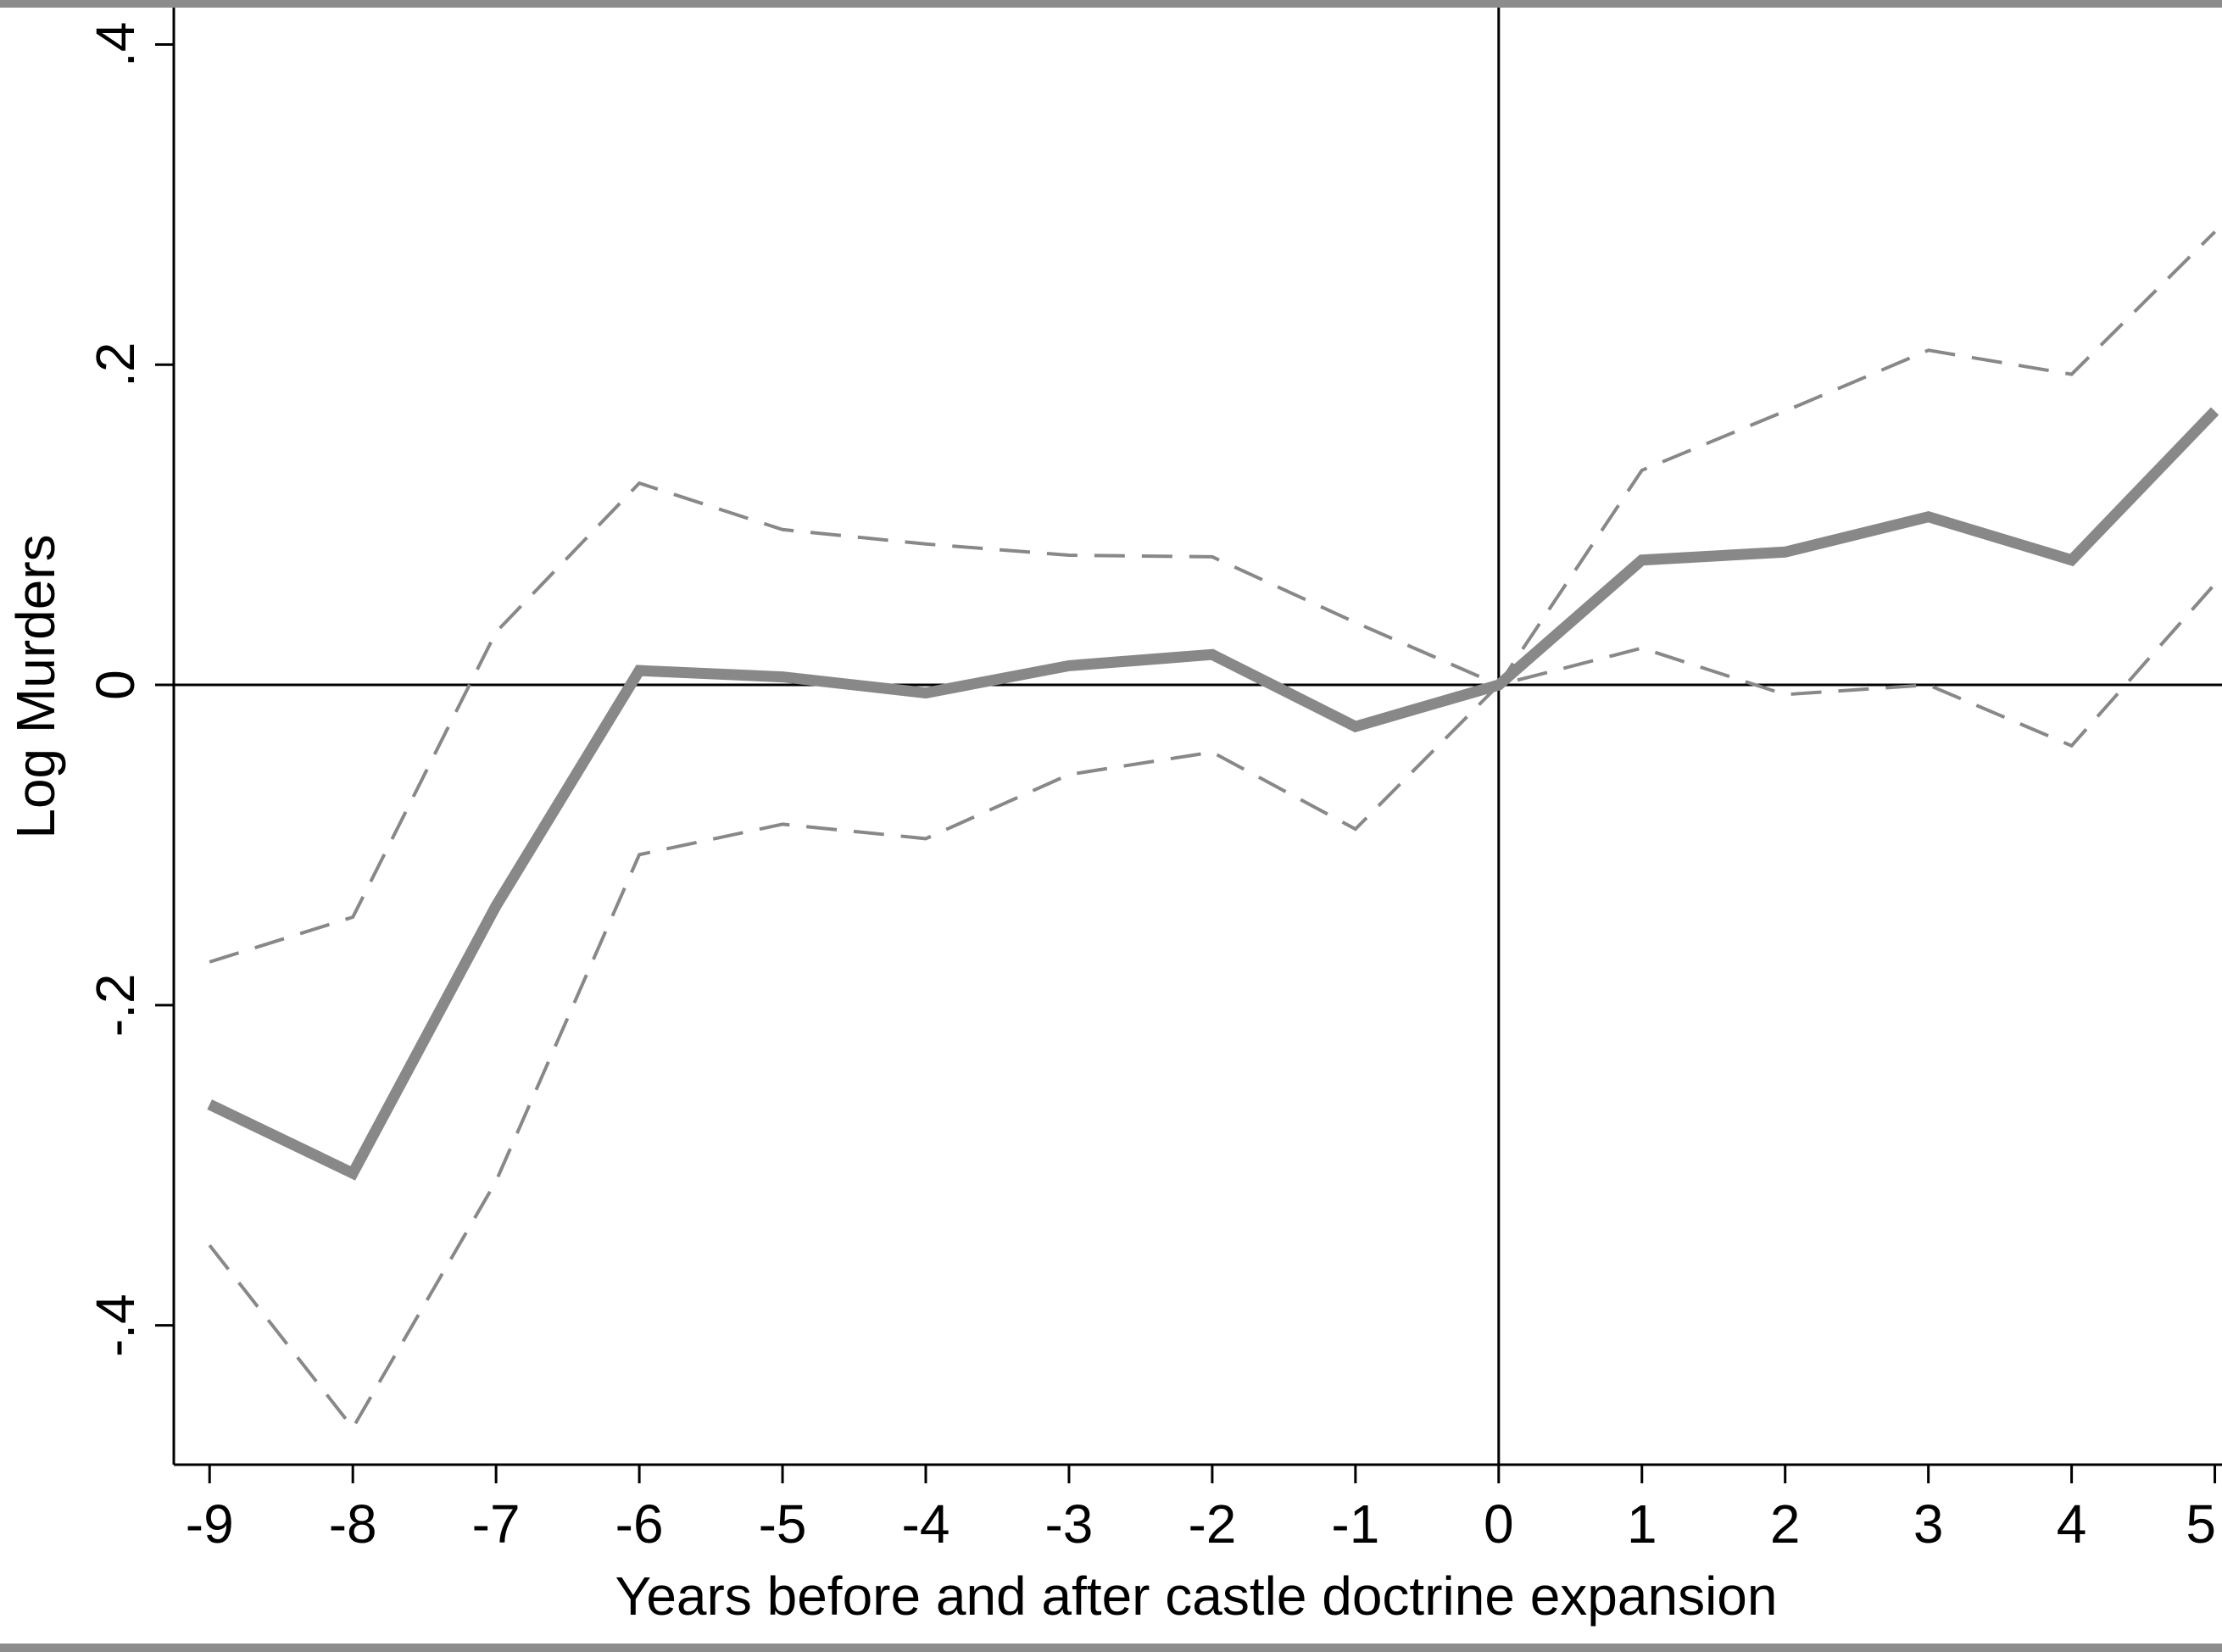 The width and height of the screenshot is (2222, 1652). I want to click on y-tick-label: -.2, so click(116, 1005).